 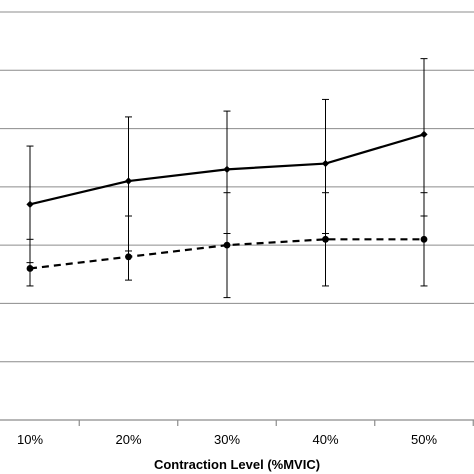 What do you see at coordinates (424, 239) in the screenshot?
I see `marker-s2-p5` at bounding box center [424, 239].